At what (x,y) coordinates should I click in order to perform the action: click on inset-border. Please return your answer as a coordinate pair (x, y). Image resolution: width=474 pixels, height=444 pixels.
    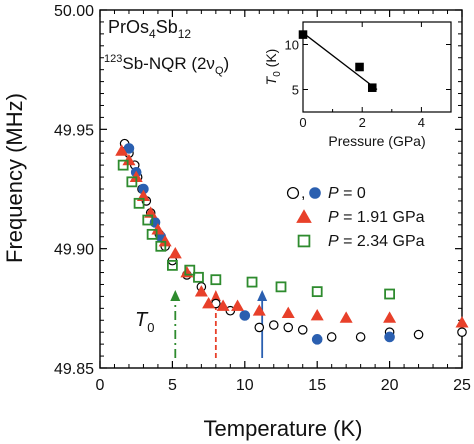
    Looking at the image, I should click on (377, 67).